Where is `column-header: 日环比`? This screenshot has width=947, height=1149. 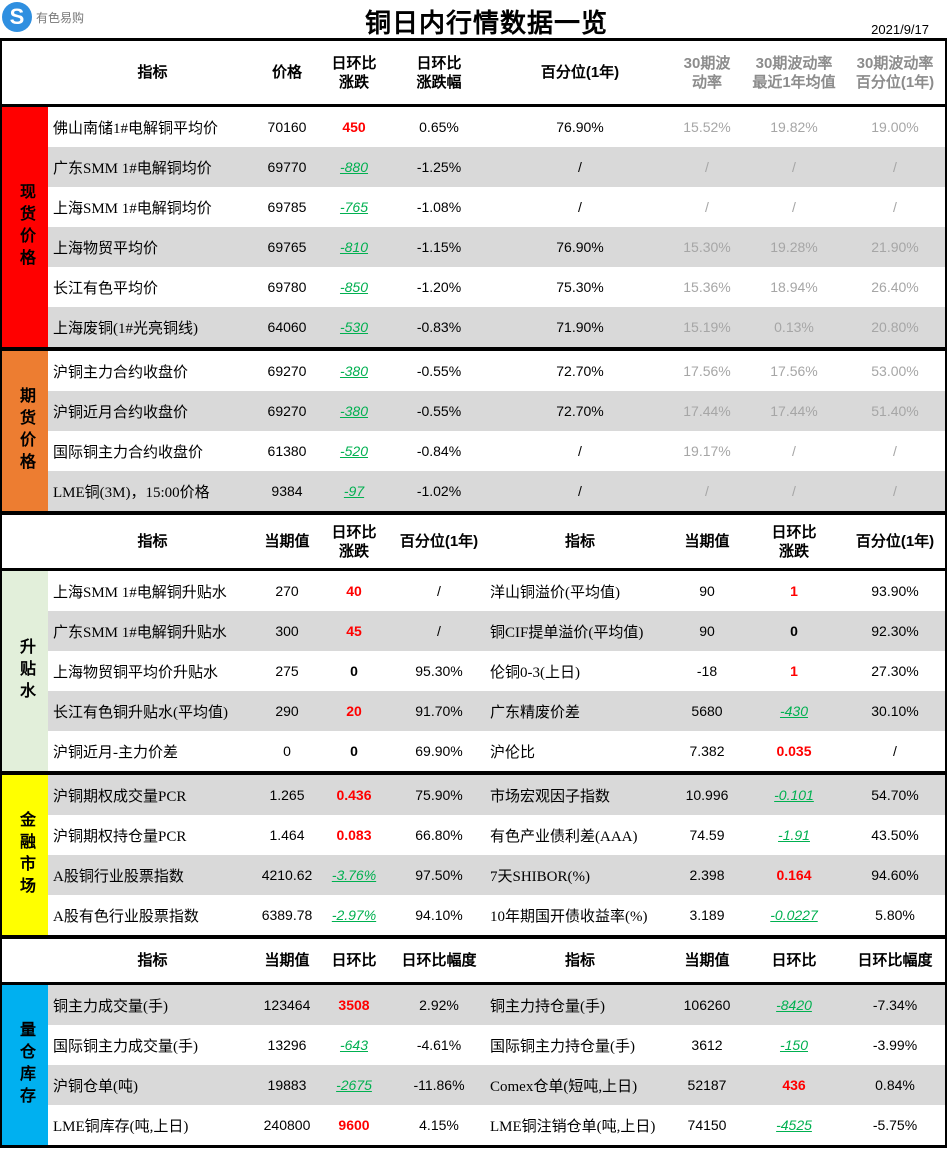 column-header: 日环比 is located at coordinates (354, 960).